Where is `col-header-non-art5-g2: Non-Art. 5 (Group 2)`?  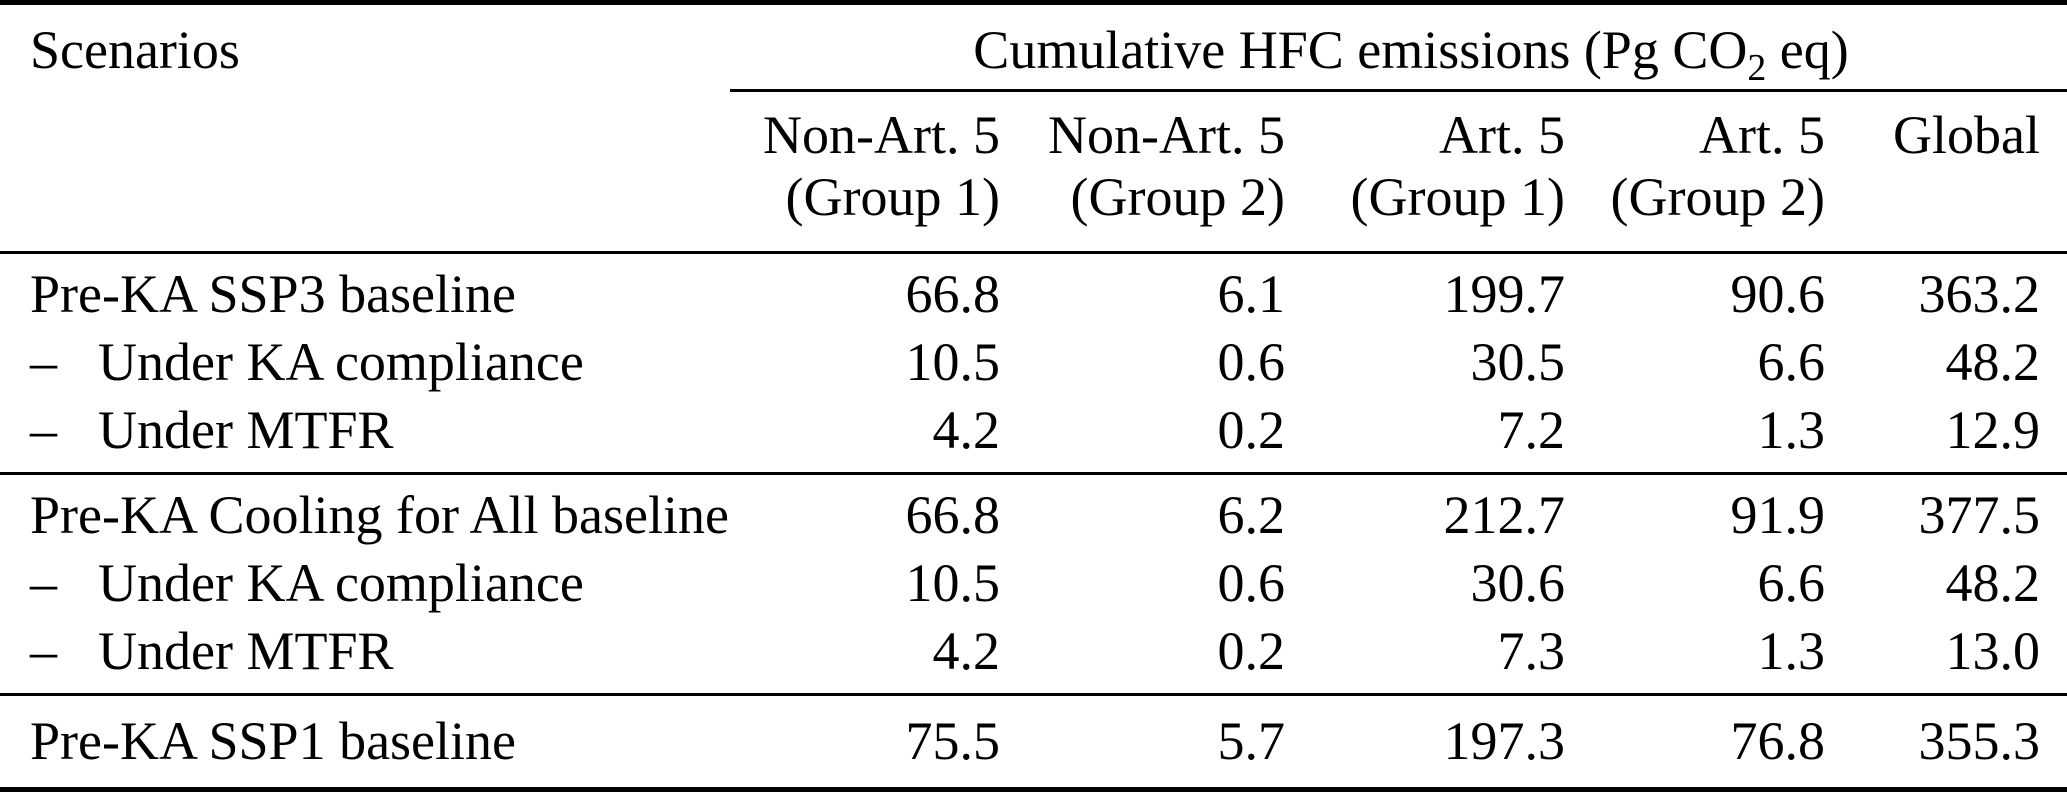
col-header-non-art5-g2: Non-Art. 5 (Group 2) is located at coordinates (1142, 172).